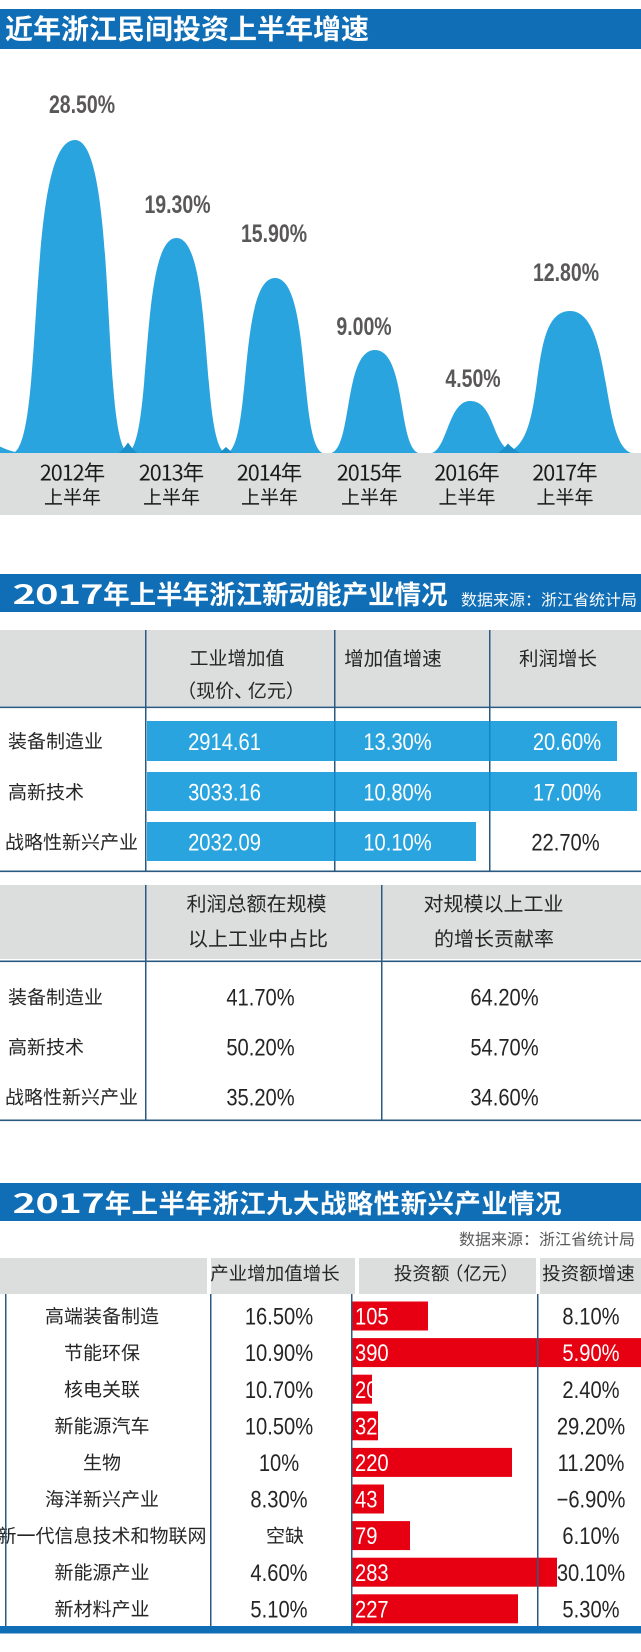  I want to click on svg-text: 220, so click(372, 1462).